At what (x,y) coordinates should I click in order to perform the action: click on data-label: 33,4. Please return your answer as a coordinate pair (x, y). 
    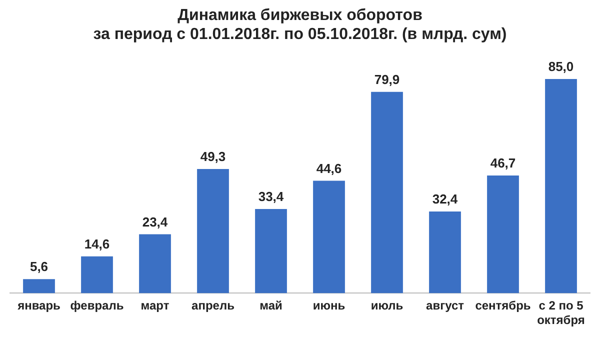
    Looking at the image, I should click on (271, 196).